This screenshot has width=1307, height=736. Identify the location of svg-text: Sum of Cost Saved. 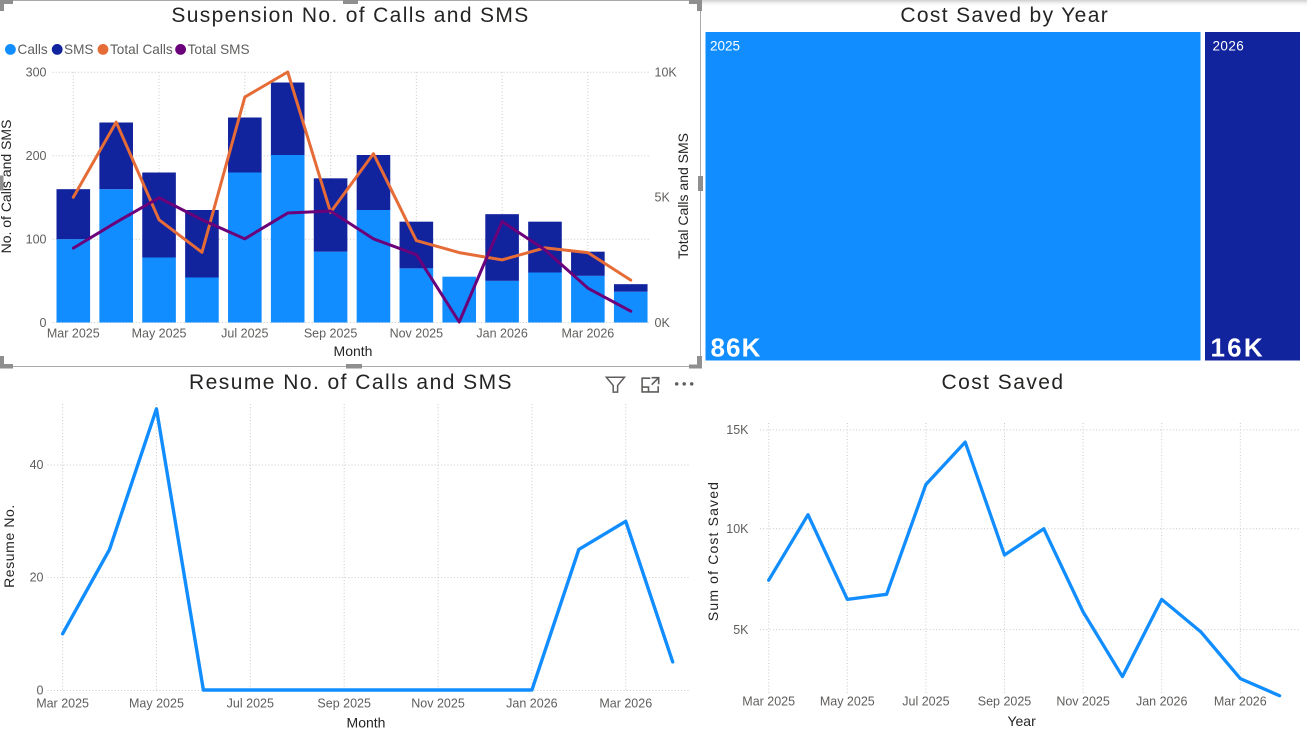
(713, 551).